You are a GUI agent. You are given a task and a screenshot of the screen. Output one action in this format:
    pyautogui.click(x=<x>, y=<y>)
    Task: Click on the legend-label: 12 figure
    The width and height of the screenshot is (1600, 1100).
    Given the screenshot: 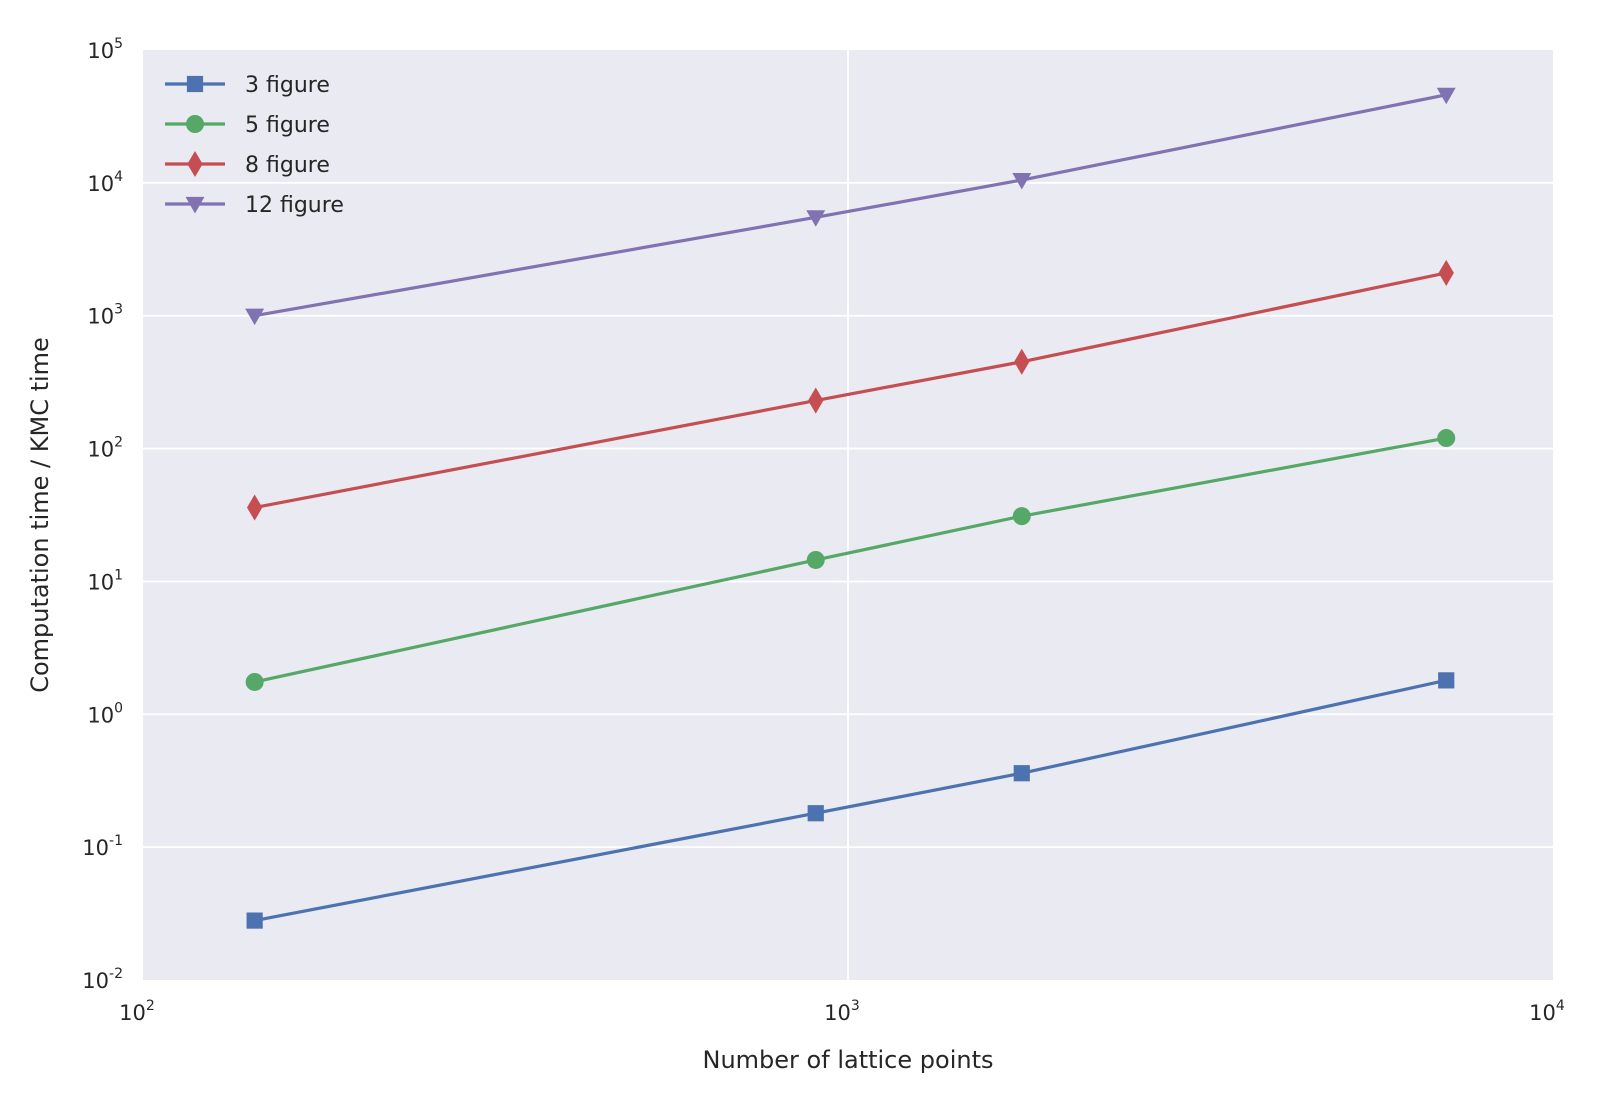 What is the action you would take?
    pyautogui.click(x=294, y=205)
    